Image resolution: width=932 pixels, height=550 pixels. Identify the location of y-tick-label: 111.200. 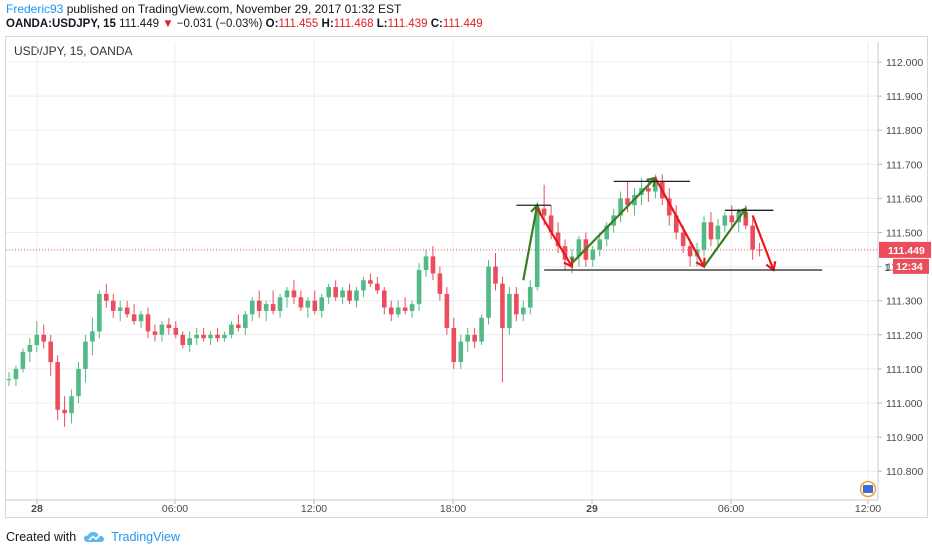
(904, 336).